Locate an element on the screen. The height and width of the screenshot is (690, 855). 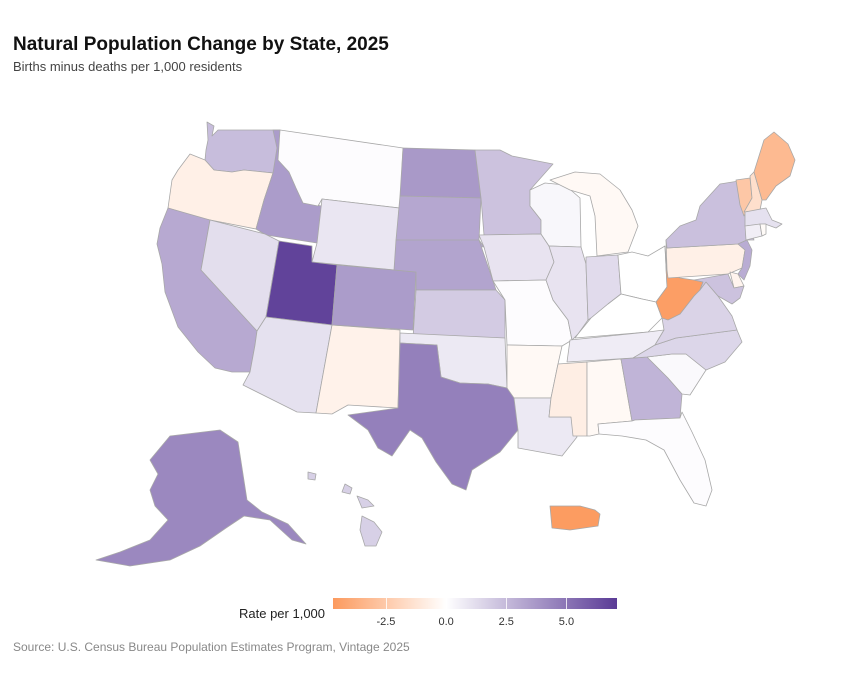
chart-subtitle: Births minus deaths per 1,000 residents is located at coordinates (128, 66).